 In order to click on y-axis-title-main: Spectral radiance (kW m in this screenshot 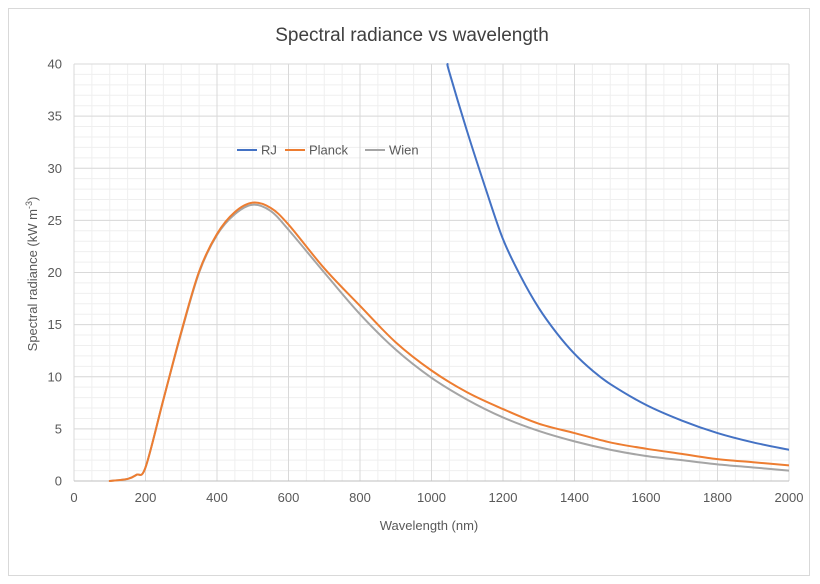, I will do `click(32, 280)`.